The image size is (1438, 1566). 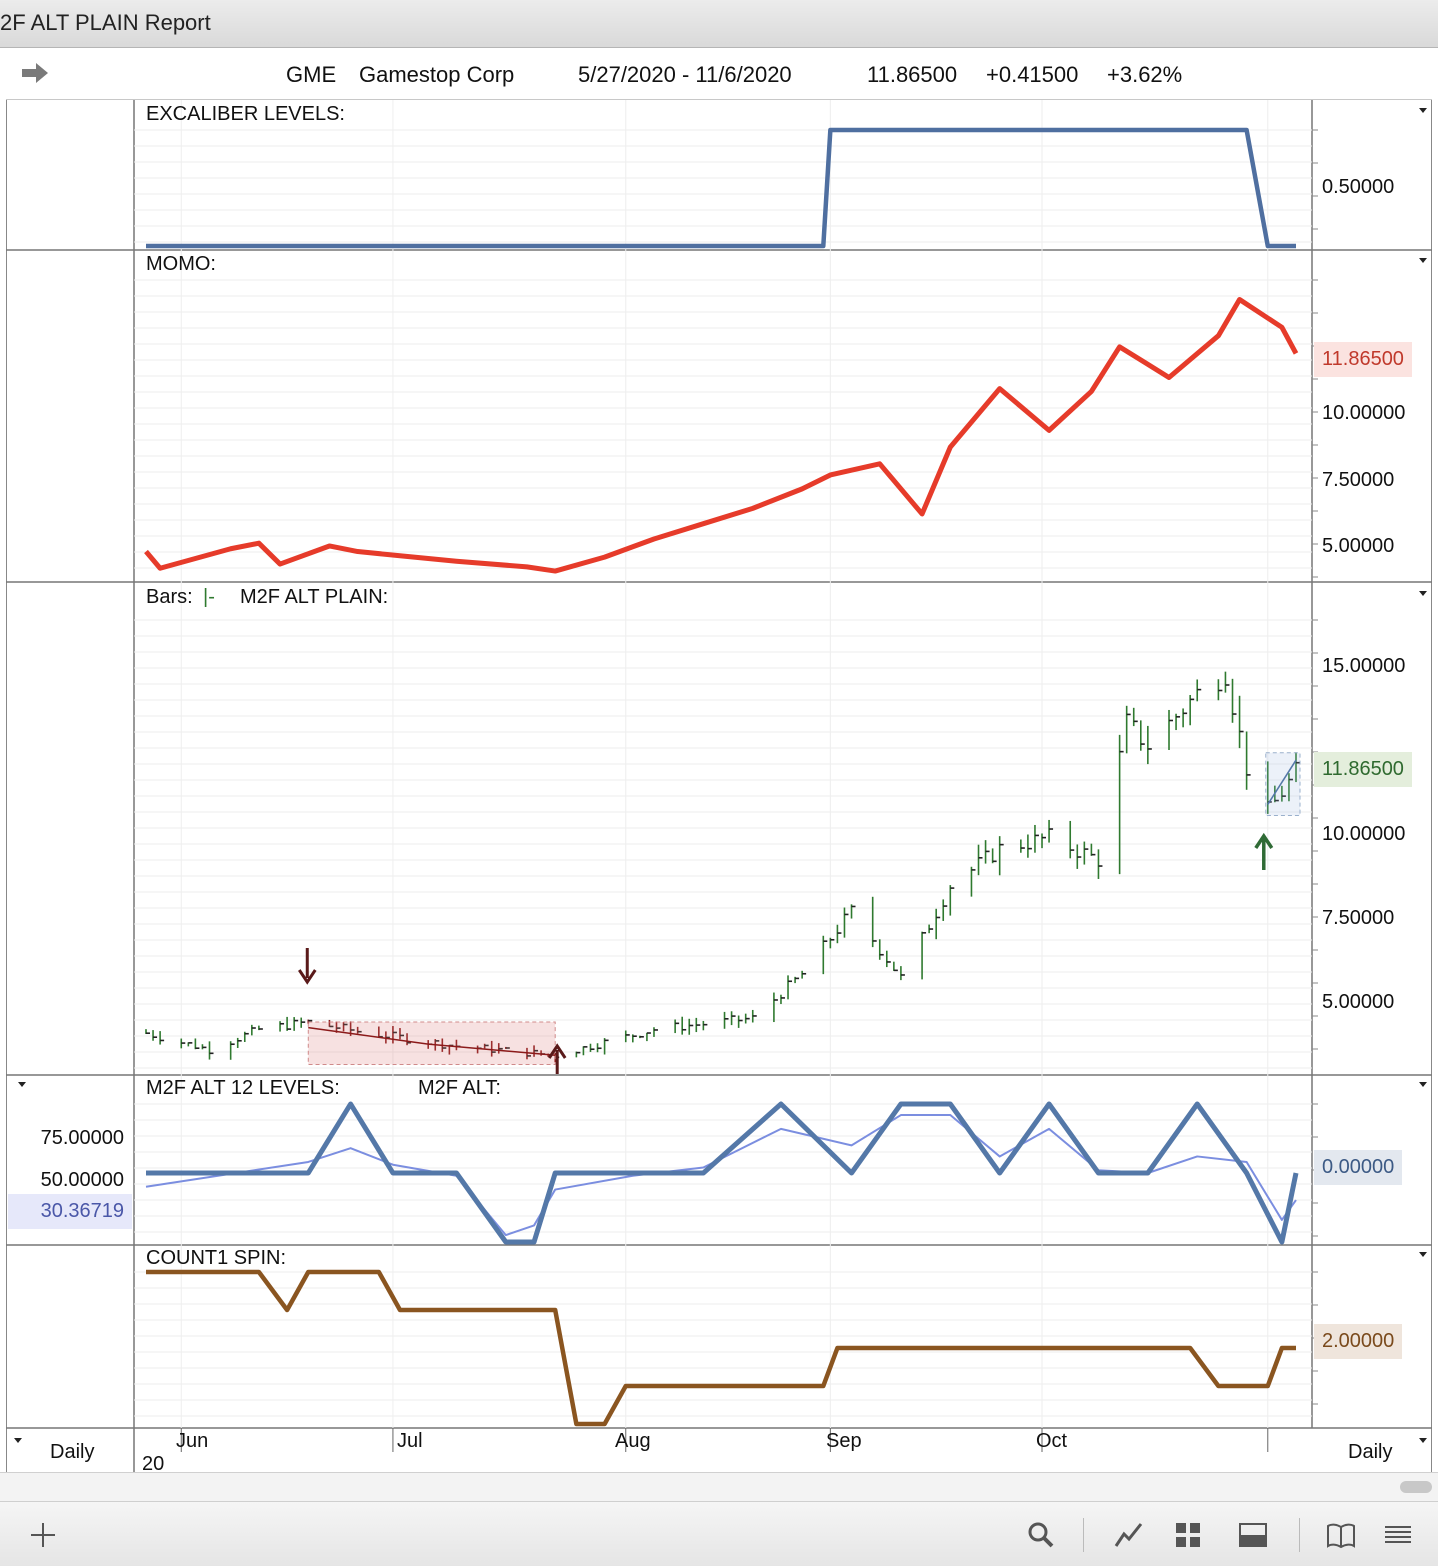 What do you see at coordinates (1423, 593) in the screenshot?
I see `bars-menu-caret` at bounding box center [1423, 593].